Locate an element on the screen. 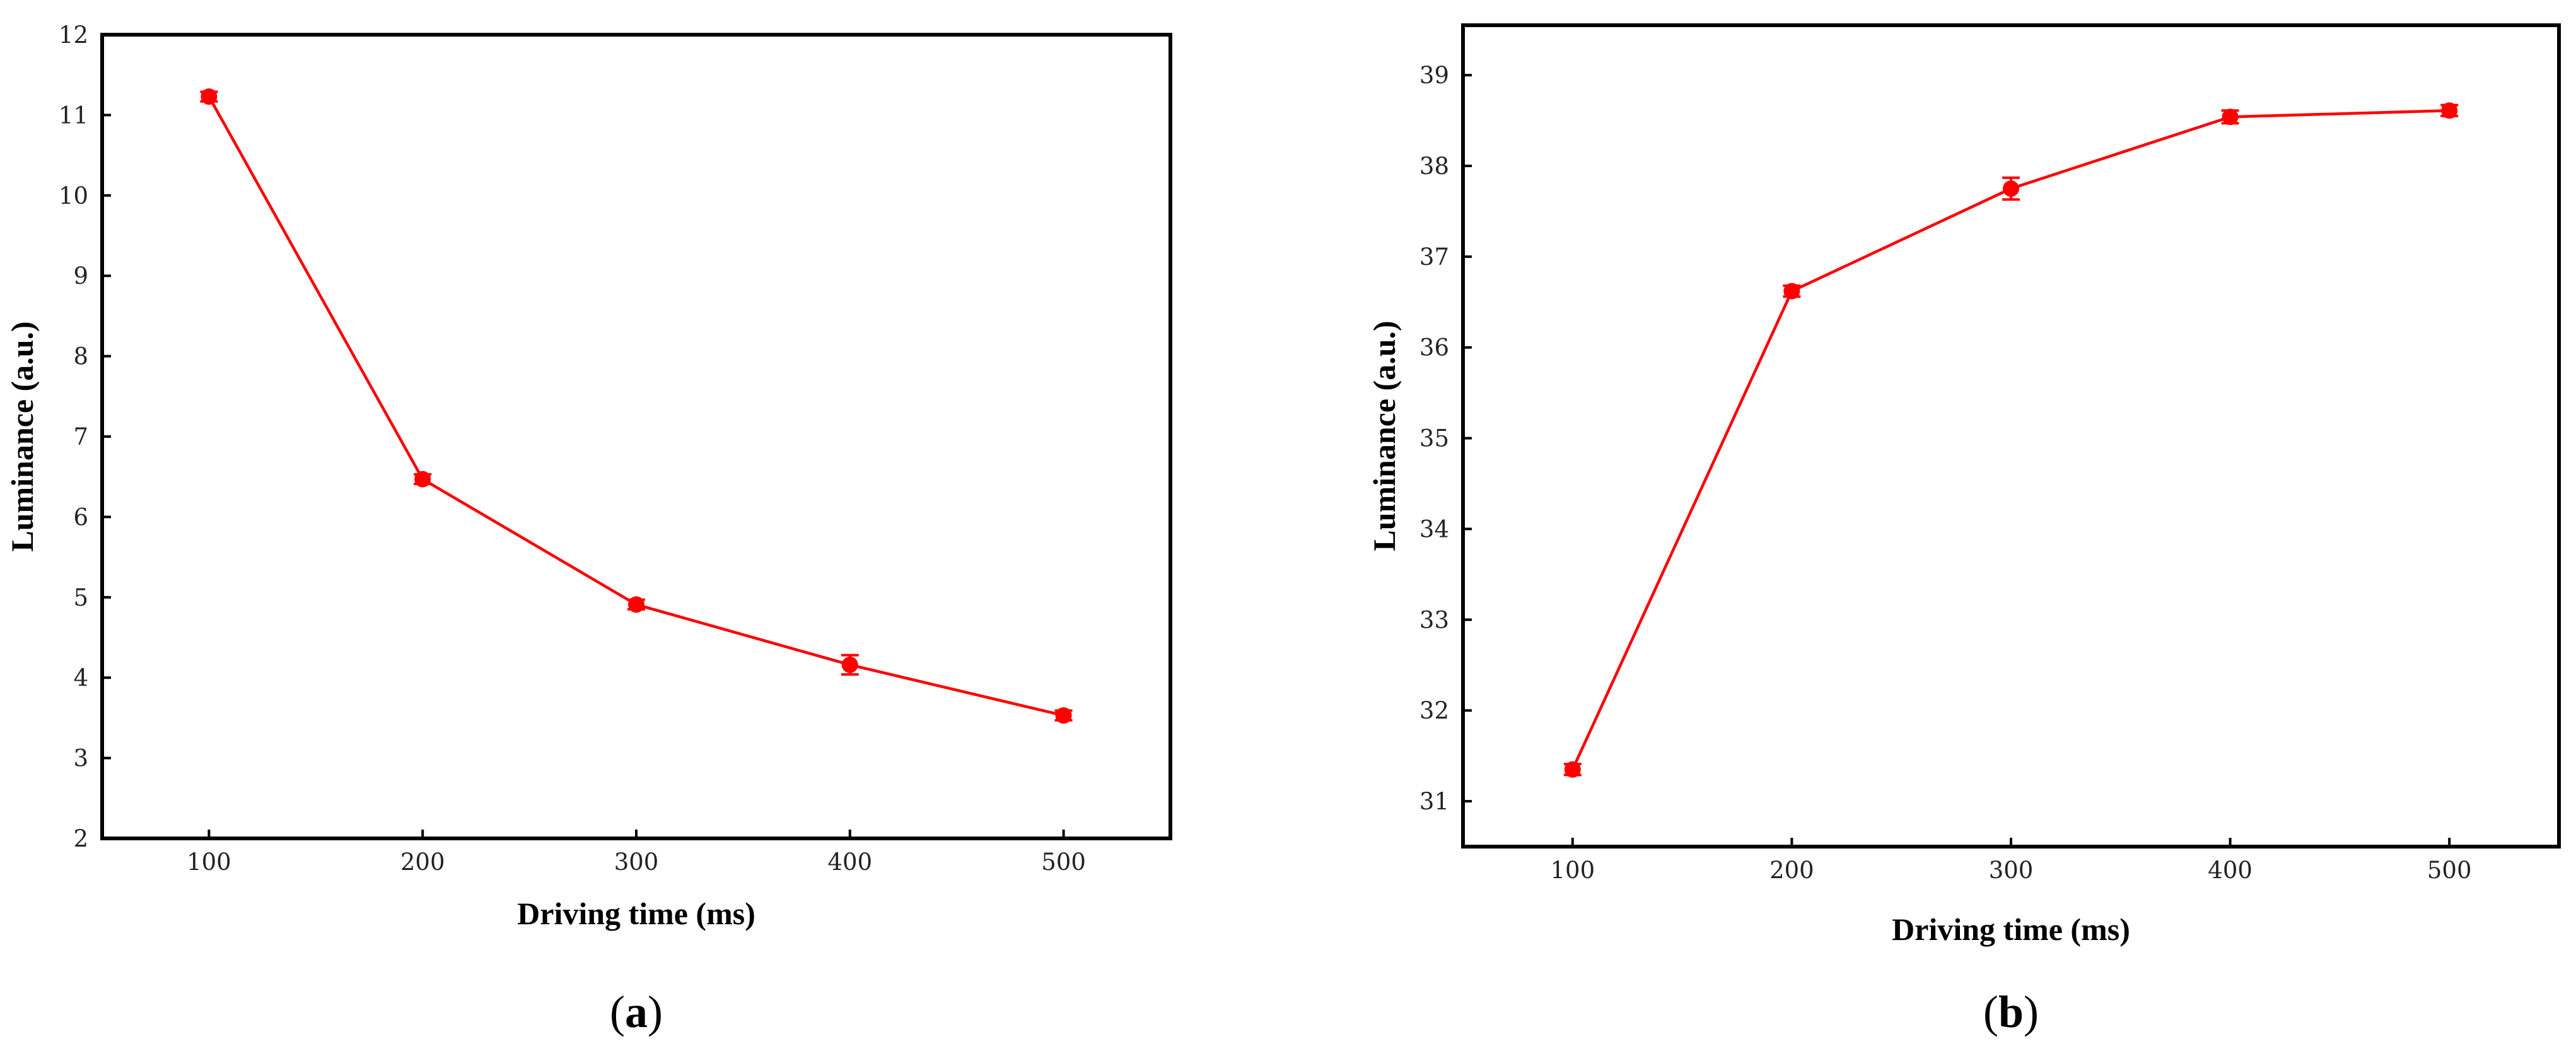 The height and width of the screenshot is (1063, 2576). chart-b-y-tick-label: 32 is located at coordinates (1434, 710).